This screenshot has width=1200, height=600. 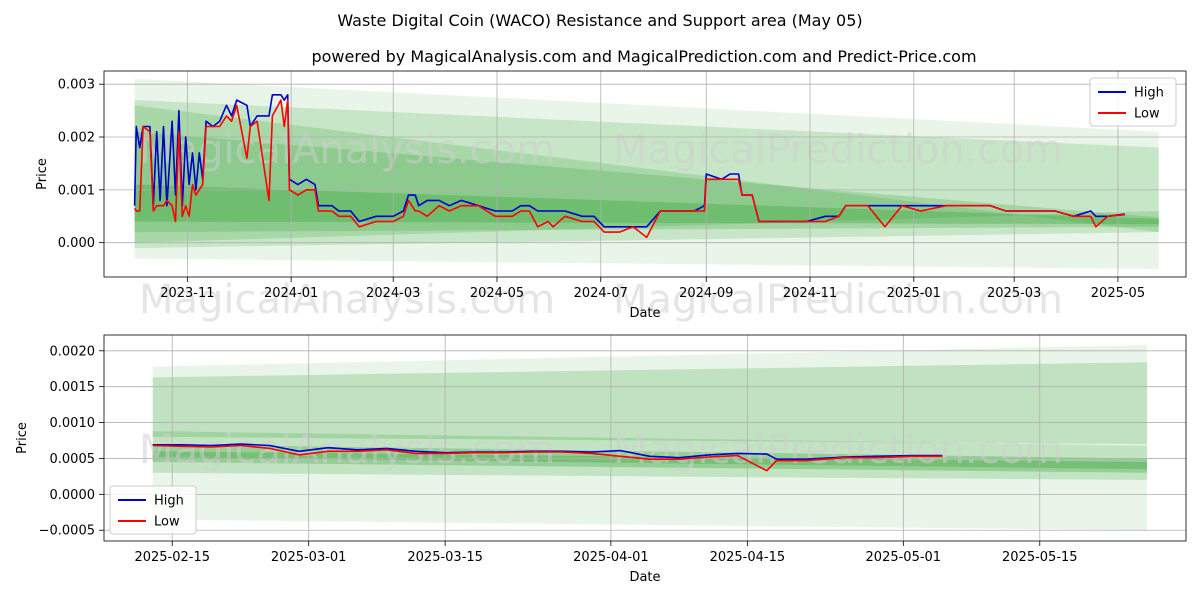 What do you see at coordinates (76, 243) in the screenshot?
I see `y-tick-label-0: 0.000` at bounding box center [76, 243].